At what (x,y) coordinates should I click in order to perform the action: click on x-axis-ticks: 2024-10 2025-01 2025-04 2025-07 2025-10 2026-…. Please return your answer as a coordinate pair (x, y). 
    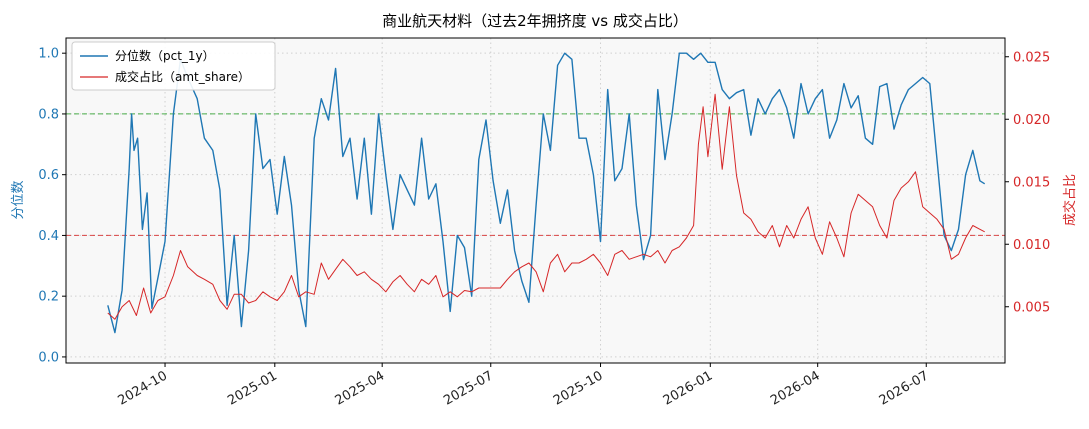
    Looking at the image, I should click on (523, 386).